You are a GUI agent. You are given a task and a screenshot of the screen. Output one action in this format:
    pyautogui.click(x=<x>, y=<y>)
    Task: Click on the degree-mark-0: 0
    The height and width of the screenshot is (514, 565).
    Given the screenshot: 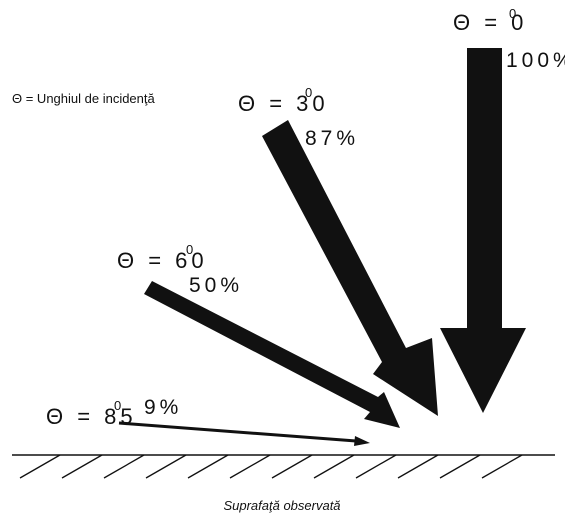 What is the action you would take?
    pyautogui.click(x=512, y=13)
    